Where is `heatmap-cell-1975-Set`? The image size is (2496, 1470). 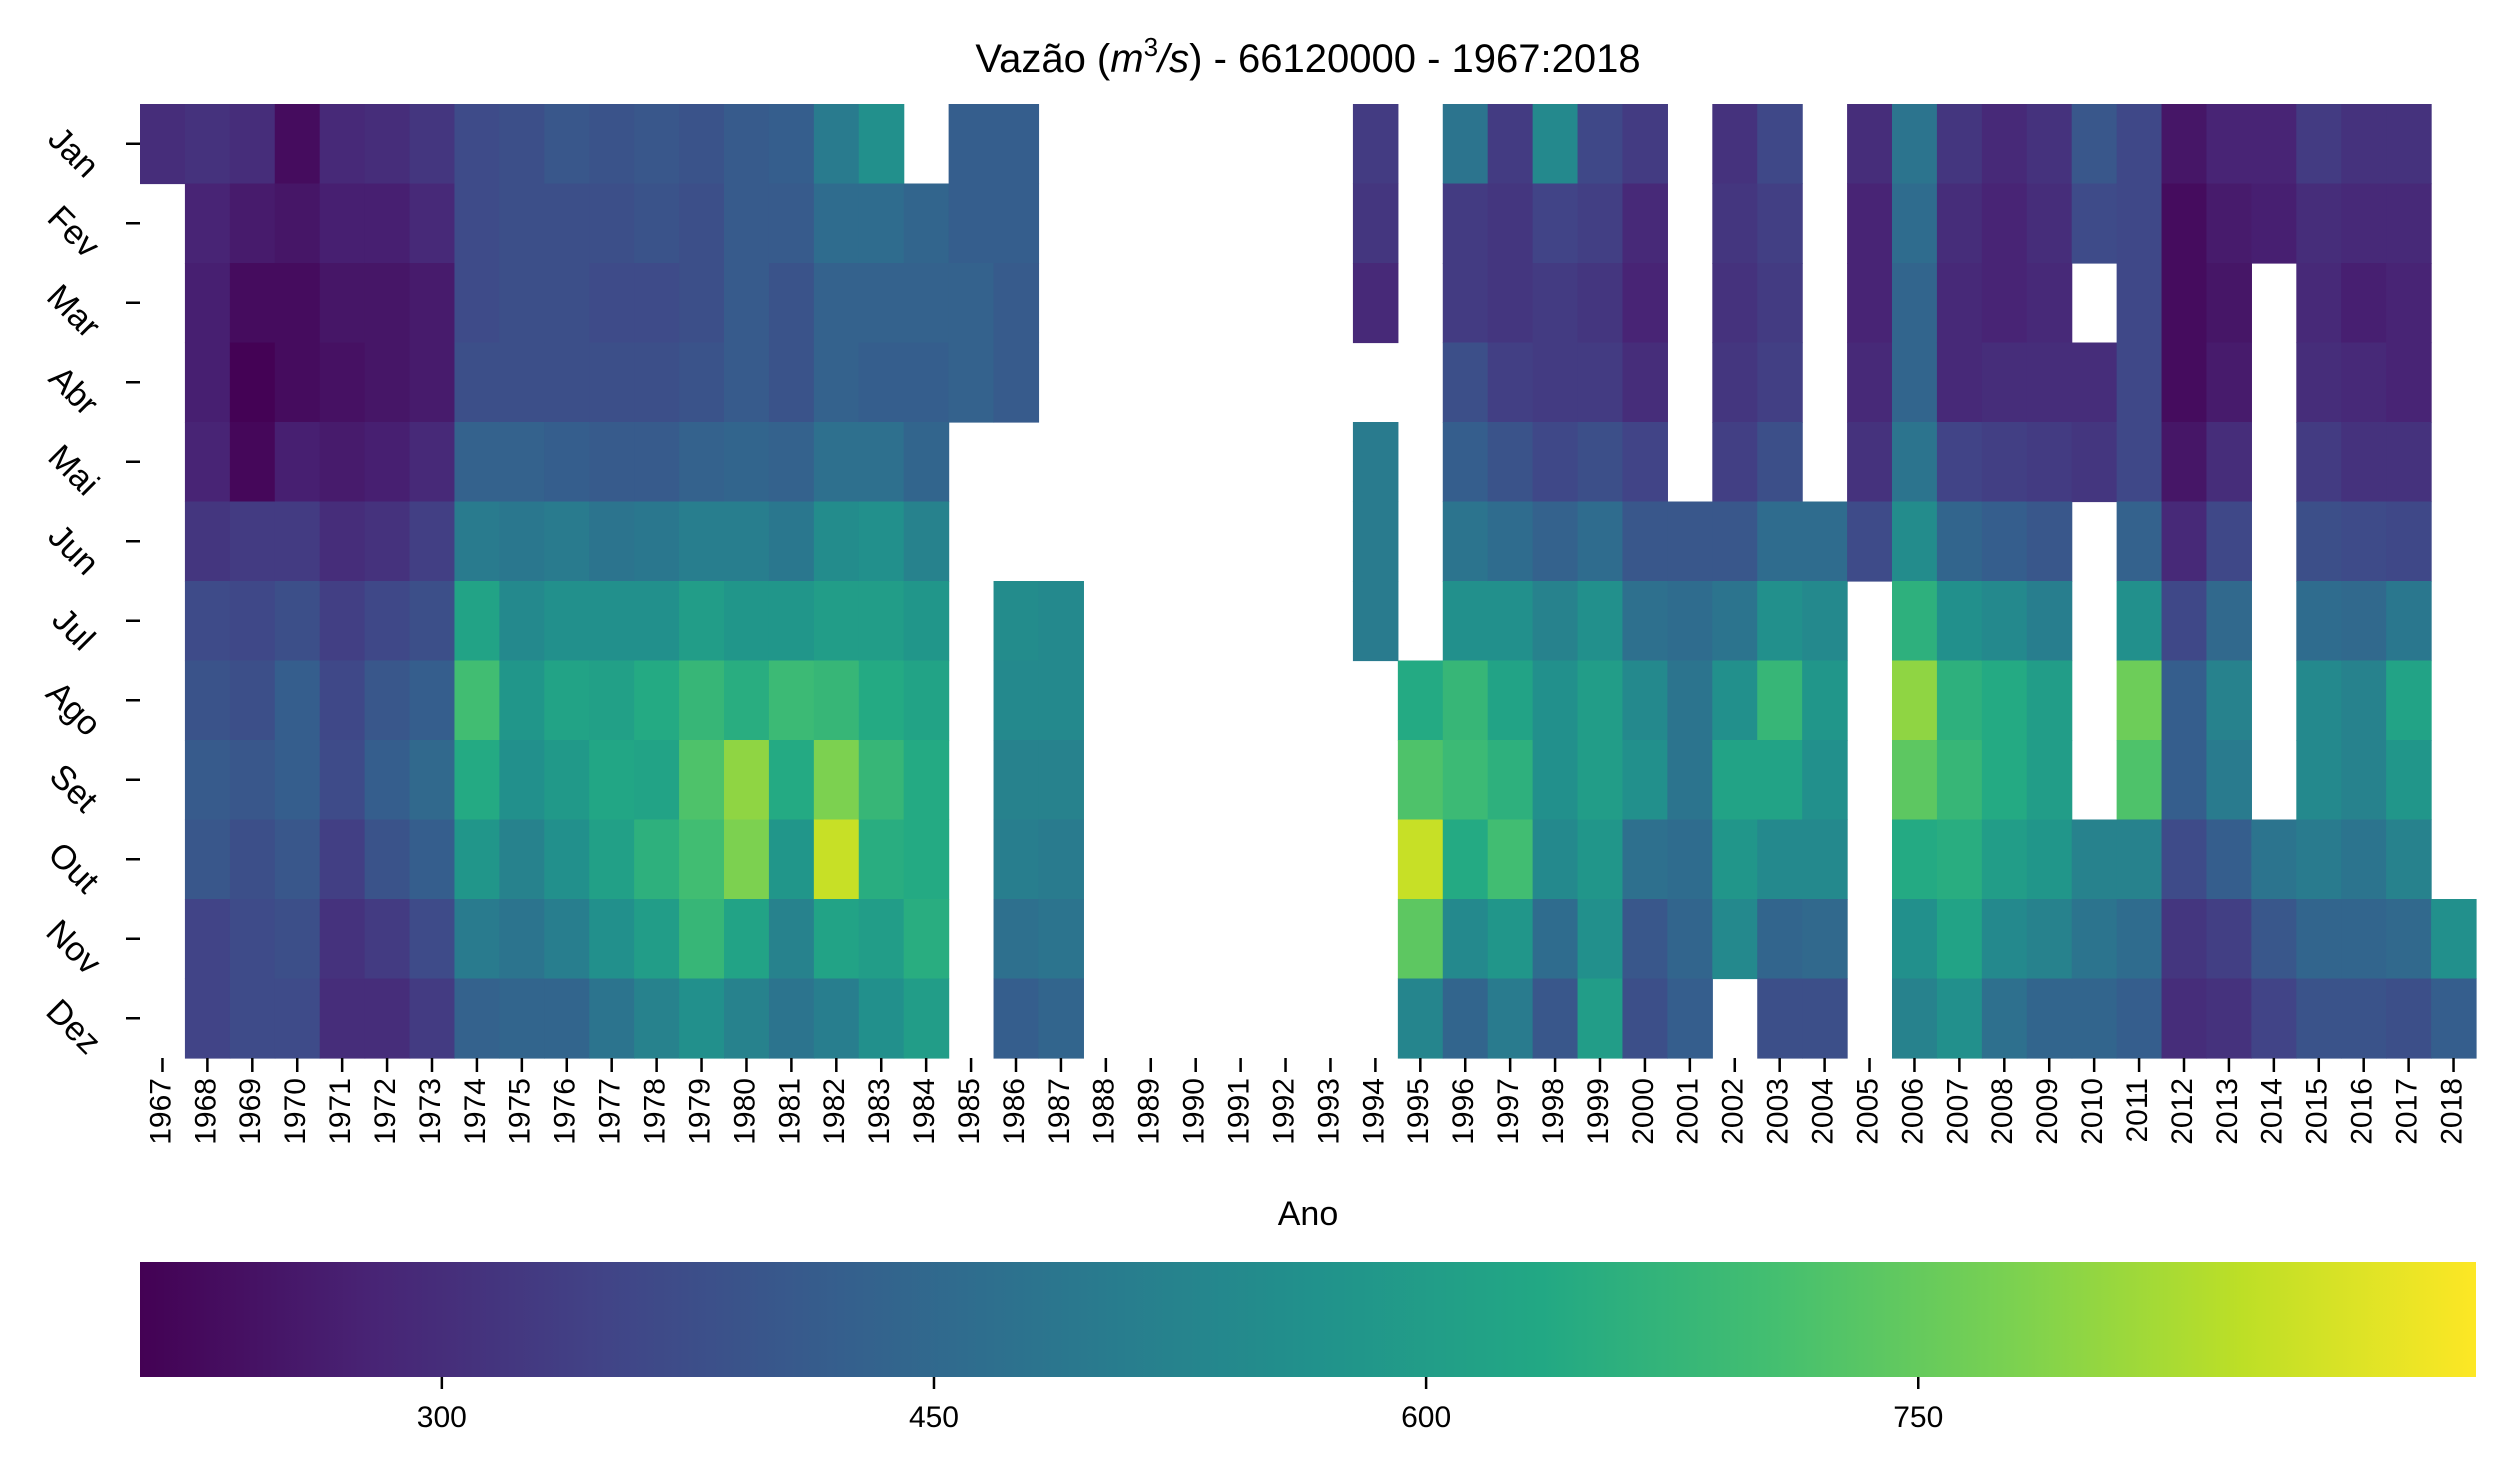 heatmap-cell-1975-Set is located at coordinates (522, 780).